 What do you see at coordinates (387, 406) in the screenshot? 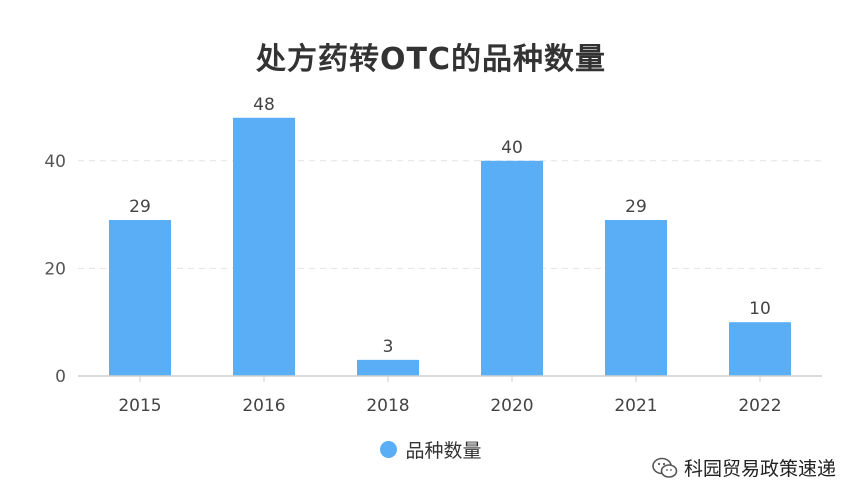
I see `x-tick-label: 2018` at bounding box center [387, 406].